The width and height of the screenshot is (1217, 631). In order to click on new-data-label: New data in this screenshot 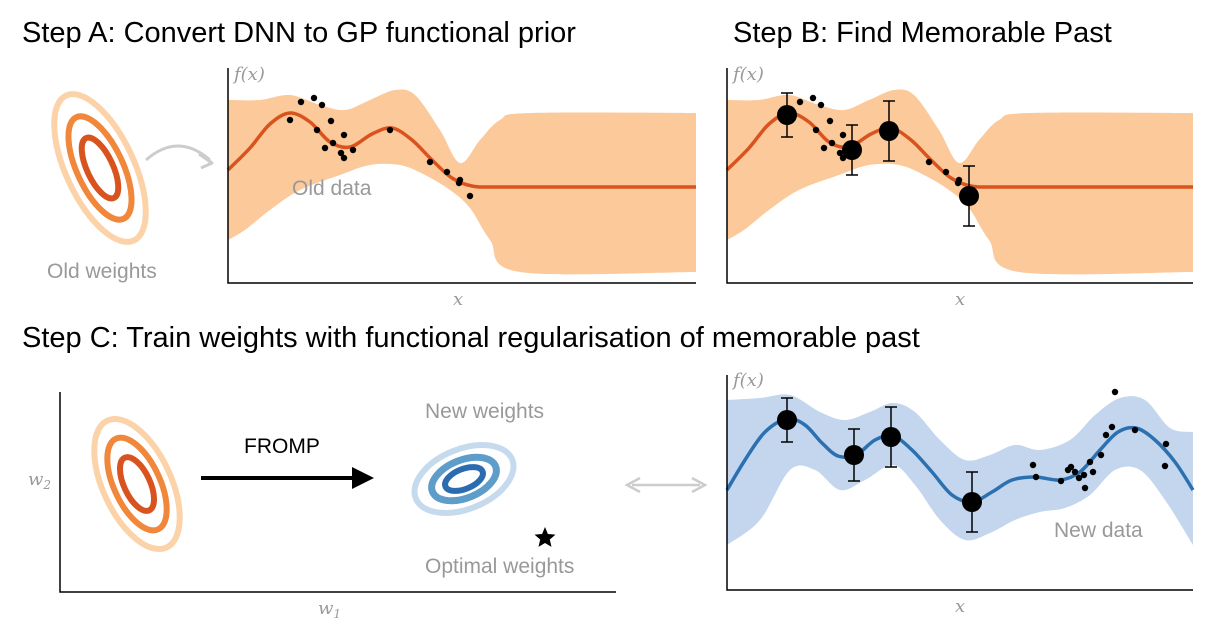, I will do `click(1098, 530)`.